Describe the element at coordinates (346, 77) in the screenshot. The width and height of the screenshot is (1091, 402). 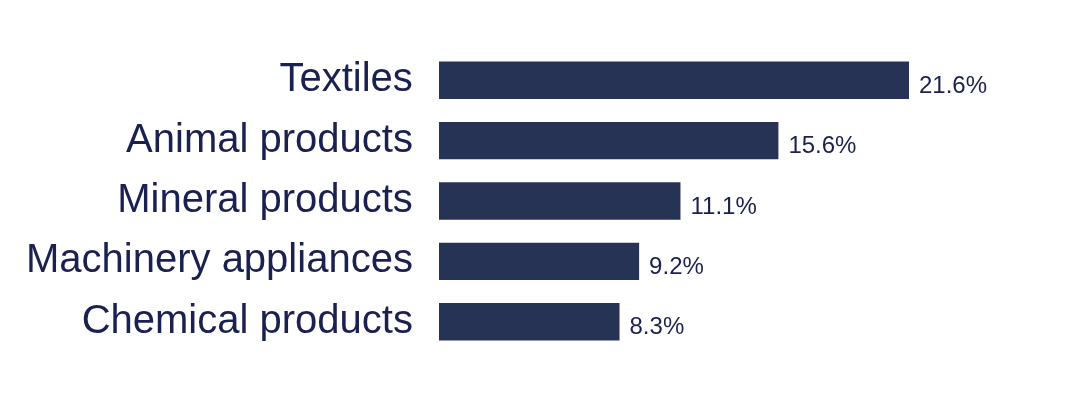
I see `y-tick-label: Textiles` at that location.